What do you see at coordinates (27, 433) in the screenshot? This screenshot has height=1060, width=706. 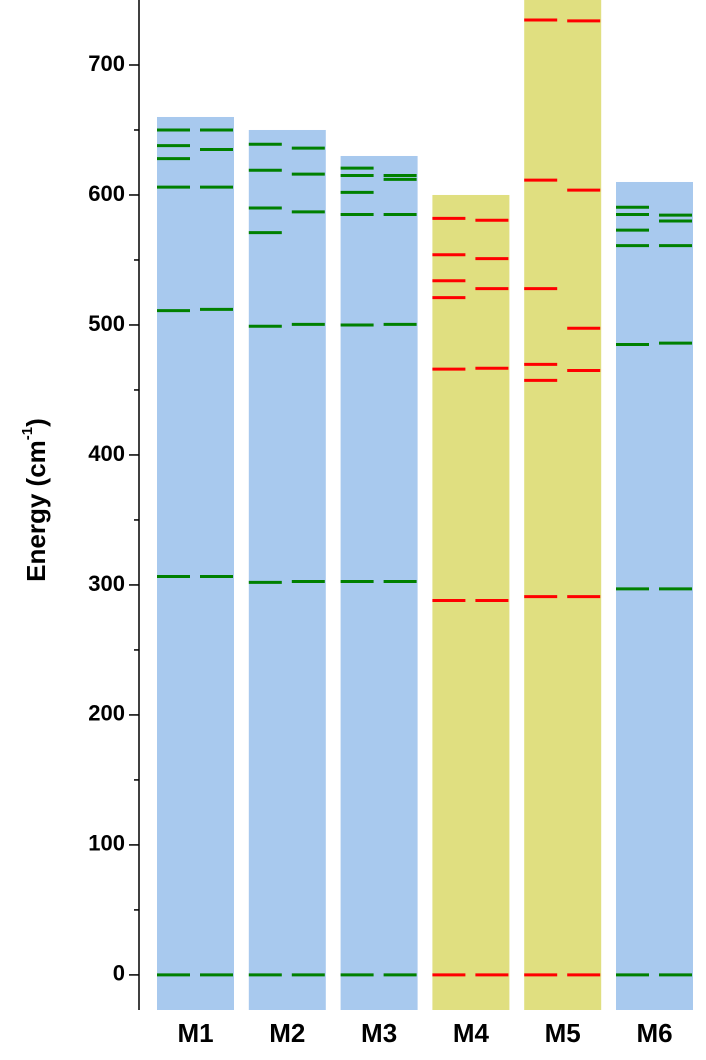 I see `y-label-superscript: -1` at bounding box center [27, 433].